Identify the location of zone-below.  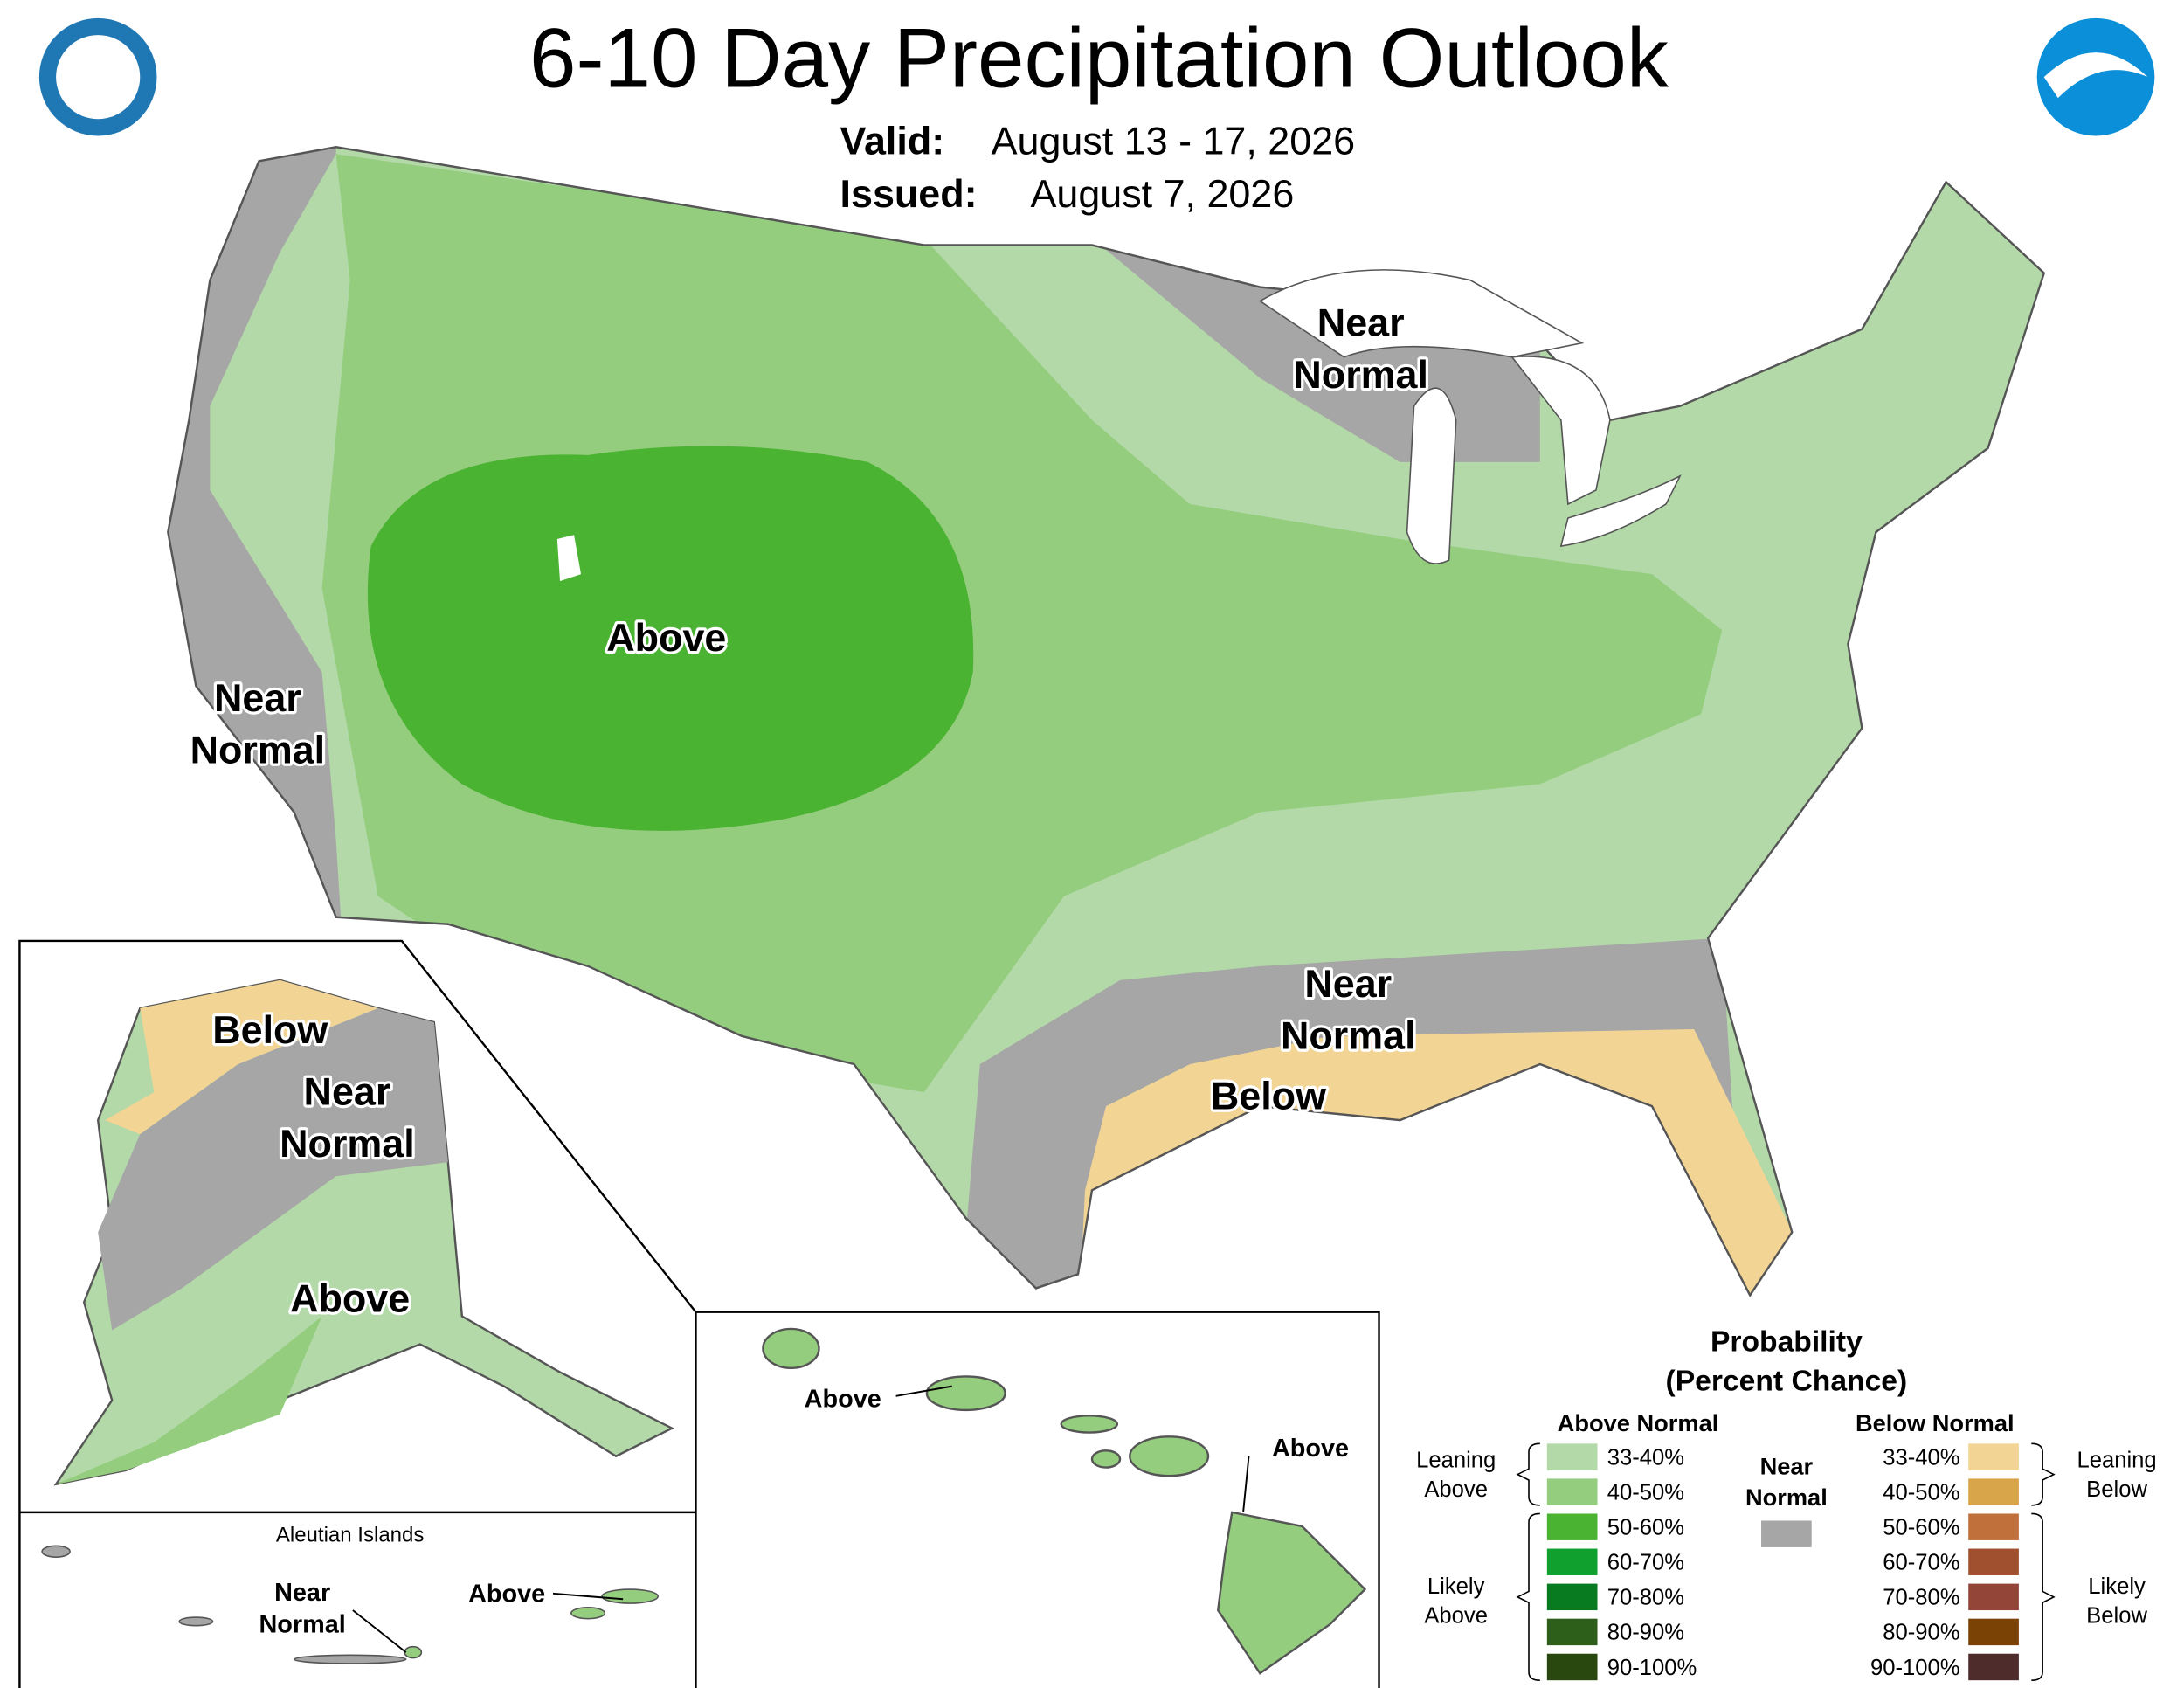
(1442, 1162).